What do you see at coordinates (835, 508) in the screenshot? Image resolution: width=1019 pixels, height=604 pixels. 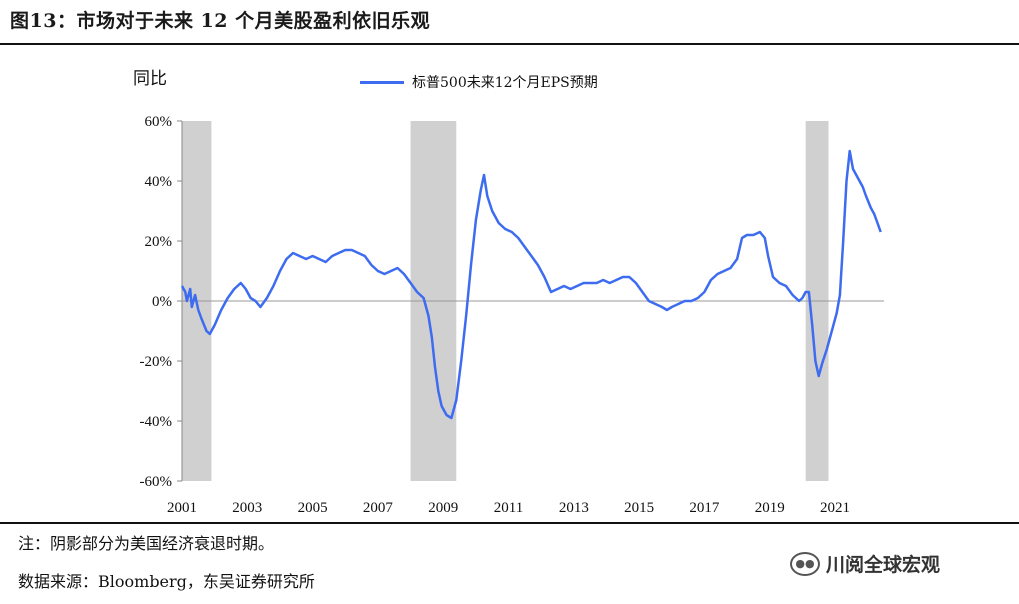 I see `x-tick-label: 2021` at bounding box center [835, 508].